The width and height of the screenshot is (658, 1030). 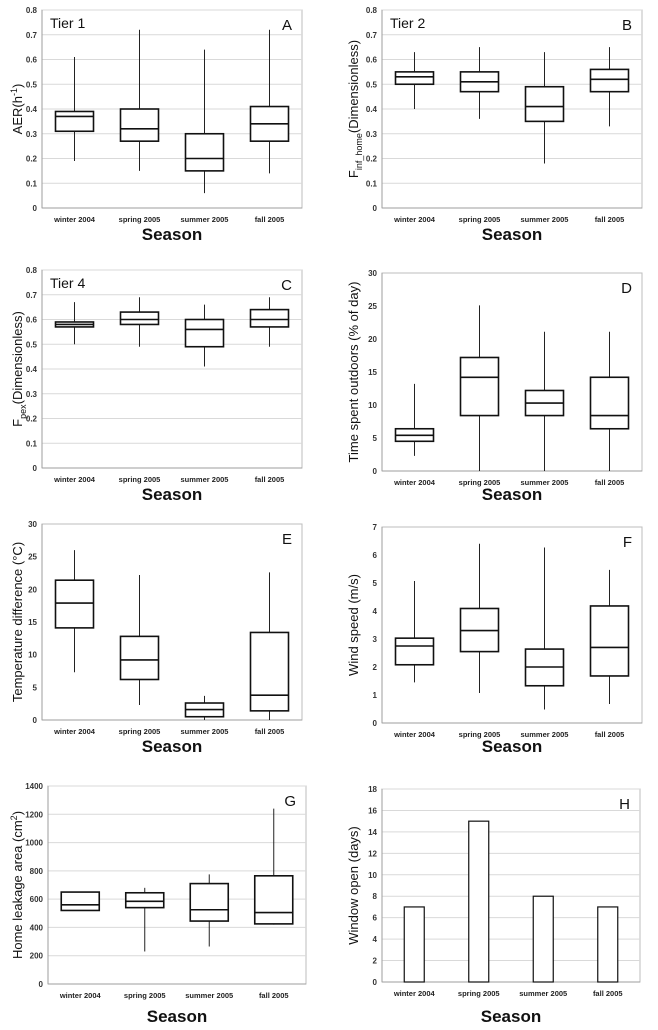 I want to click on y-axis-label: AER(h-1), so click(x=17, y=109).